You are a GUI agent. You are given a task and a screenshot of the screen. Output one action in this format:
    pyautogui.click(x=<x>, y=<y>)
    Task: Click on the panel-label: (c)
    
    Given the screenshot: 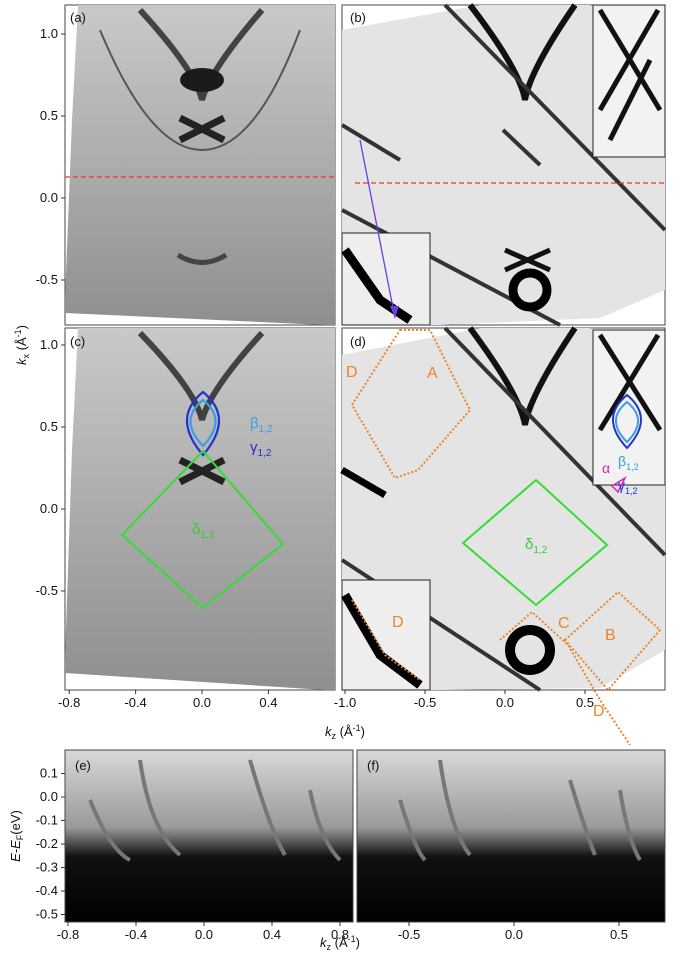 What is the action you would take?
    pyautogui.click(x=77, y=341)
    